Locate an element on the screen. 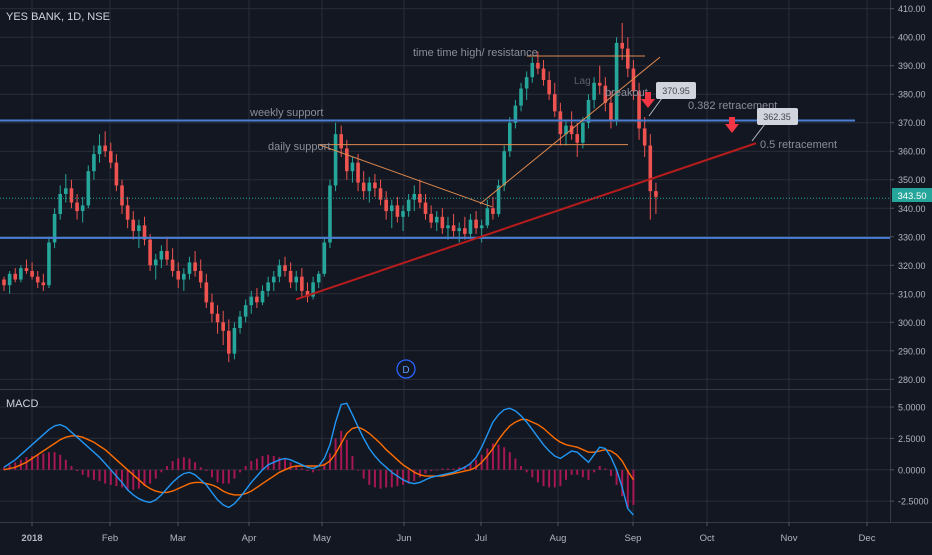 The width and height of the screenshot is (932, 555). time-axis: 2018 Feb Mar Apr May Jun Jul Aug Sep Oct Nov Dec is located at coordinates (448, 533).